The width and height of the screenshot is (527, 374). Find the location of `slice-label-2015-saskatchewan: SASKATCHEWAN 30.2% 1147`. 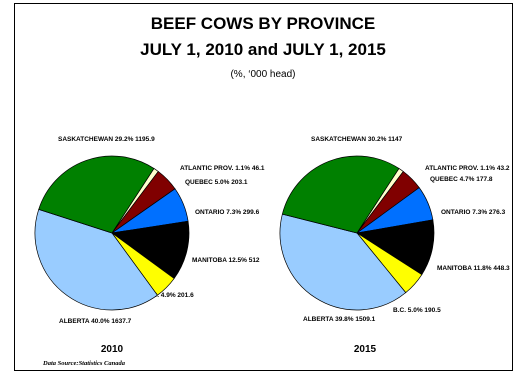

slice-label-2015-saskatchewan: SASKATCHEWAN 30.2% 1147 is located at coordinates (357, 139).